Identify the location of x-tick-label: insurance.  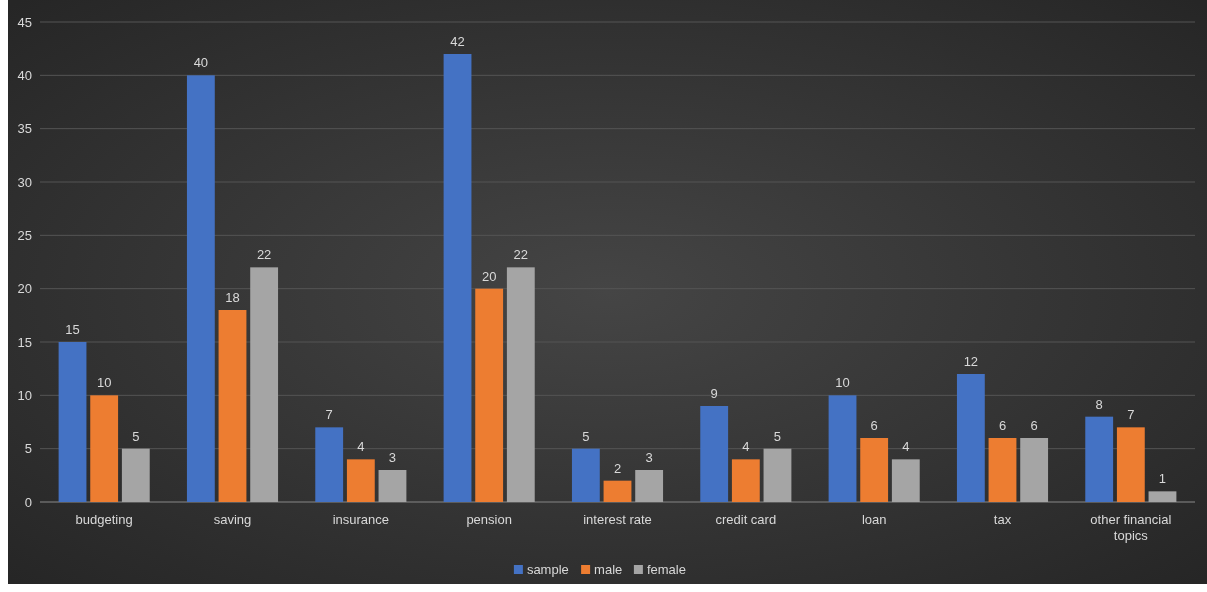
(361, 519).